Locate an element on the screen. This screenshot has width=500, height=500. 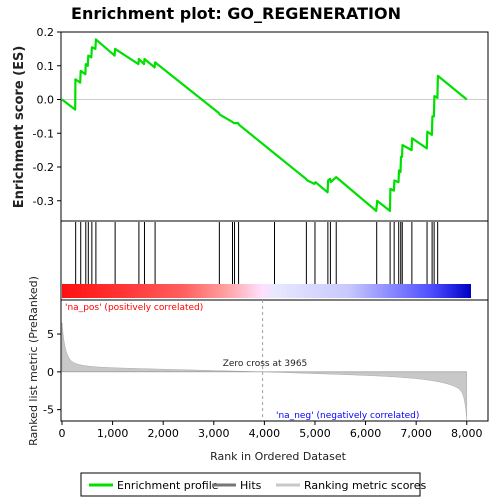
x-tick-label: 6,000 is located at coordinates (366, 433).